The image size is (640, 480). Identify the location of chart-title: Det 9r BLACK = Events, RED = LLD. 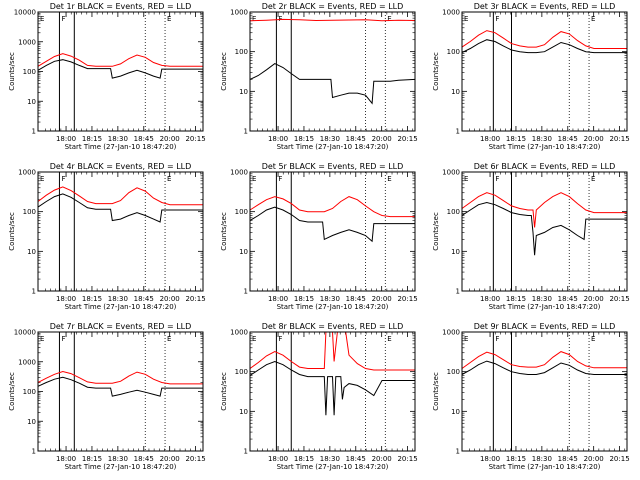
(545, 326).